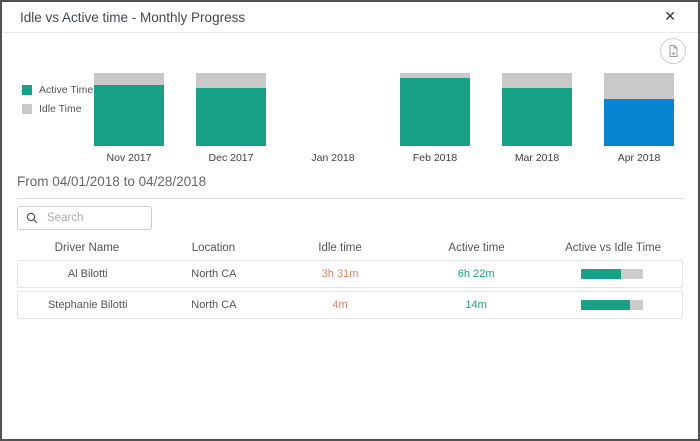 The height and width of the screenshot is (441, 700). Describe the element at coordinates (213, 248) in the screenshot. I see `col-header-location: Location` at that location.